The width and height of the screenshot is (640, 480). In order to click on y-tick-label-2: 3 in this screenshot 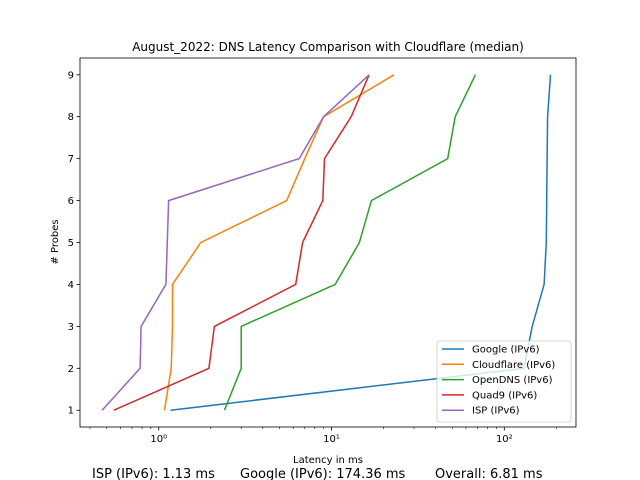, I will do `click(71, 327)`.